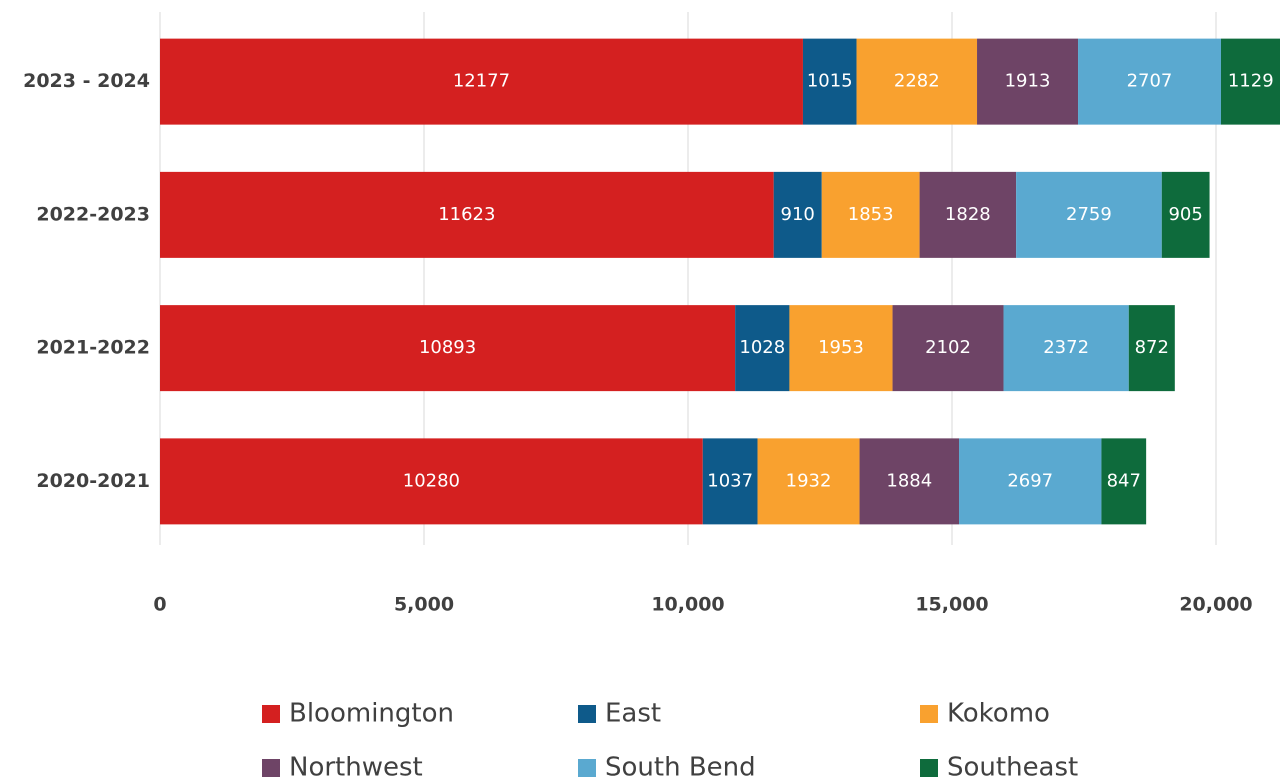 The width and height of the screenshot is (1280, 783). I want to click on legend-label: East, so click(633, 714).